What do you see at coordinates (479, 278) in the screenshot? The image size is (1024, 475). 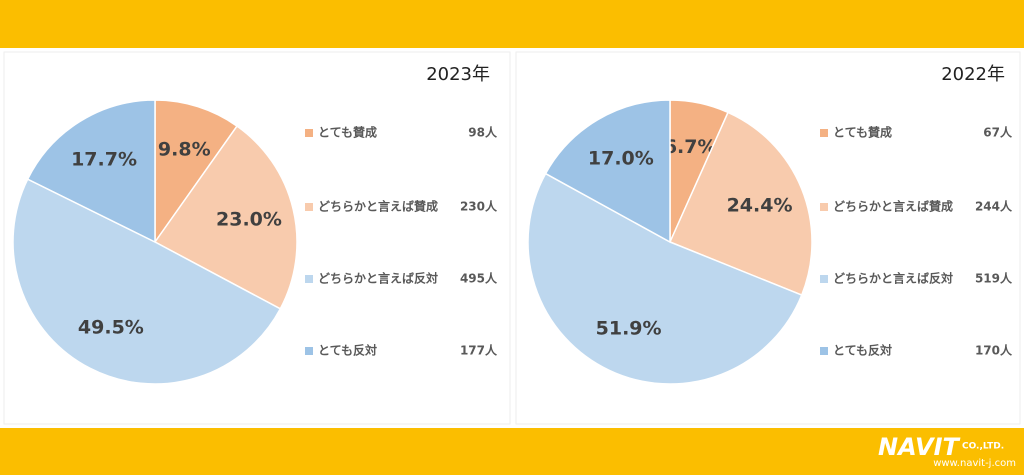 I see `count-label: 495人` at bounding box center [479, 278].